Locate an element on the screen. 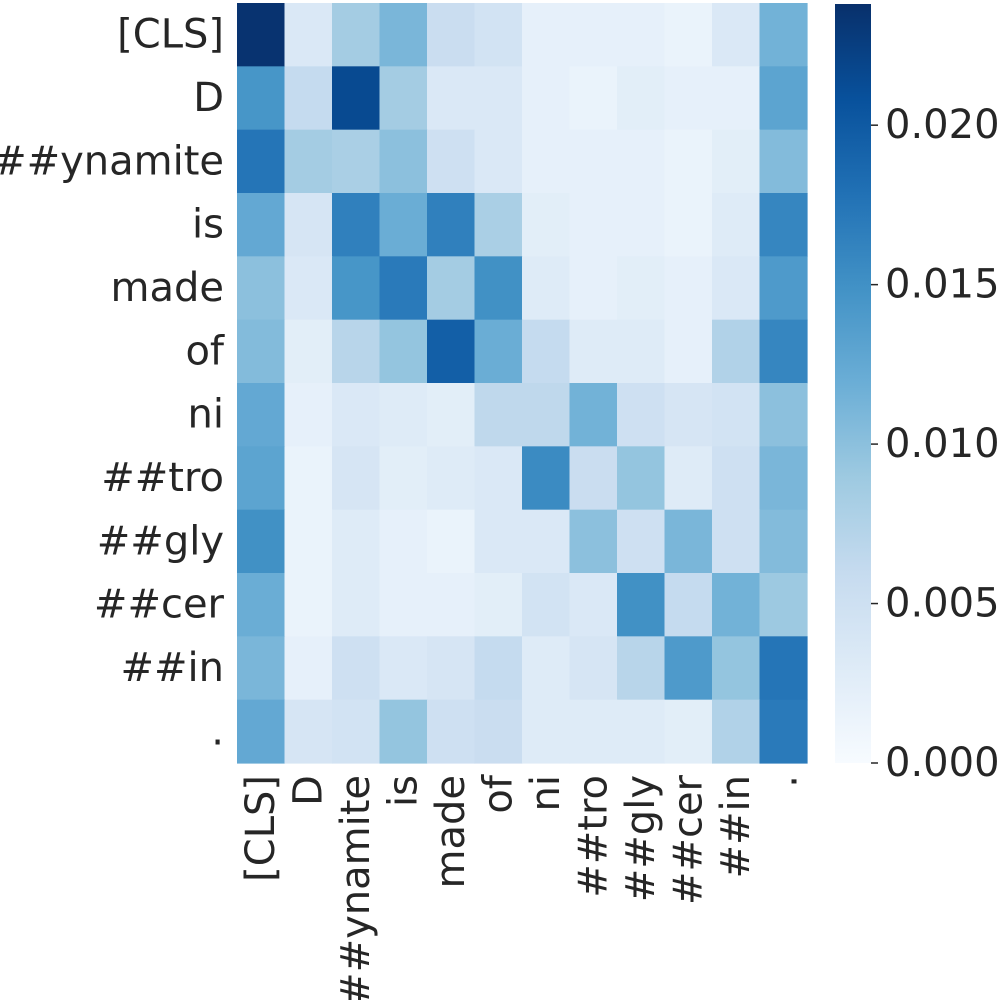 The height and width of the screenshot is (1000, 1000). column-tick-label: ni is located at coordinates (546, 793).